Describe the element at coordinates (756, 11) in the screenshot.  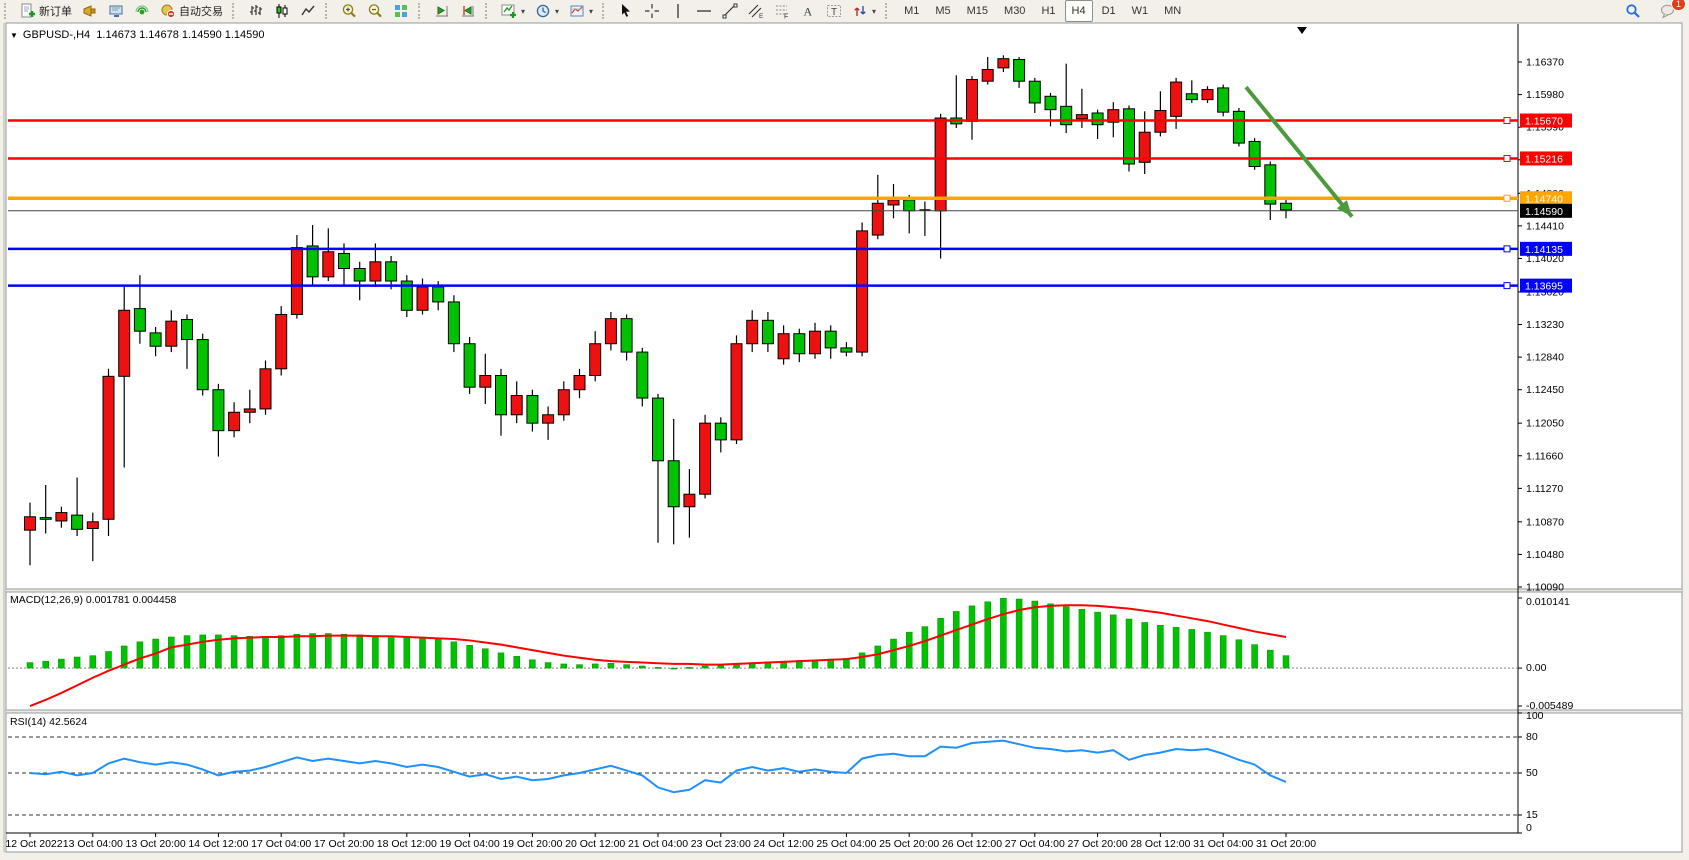
I see `equidistant-channel-icon: E` at that location.